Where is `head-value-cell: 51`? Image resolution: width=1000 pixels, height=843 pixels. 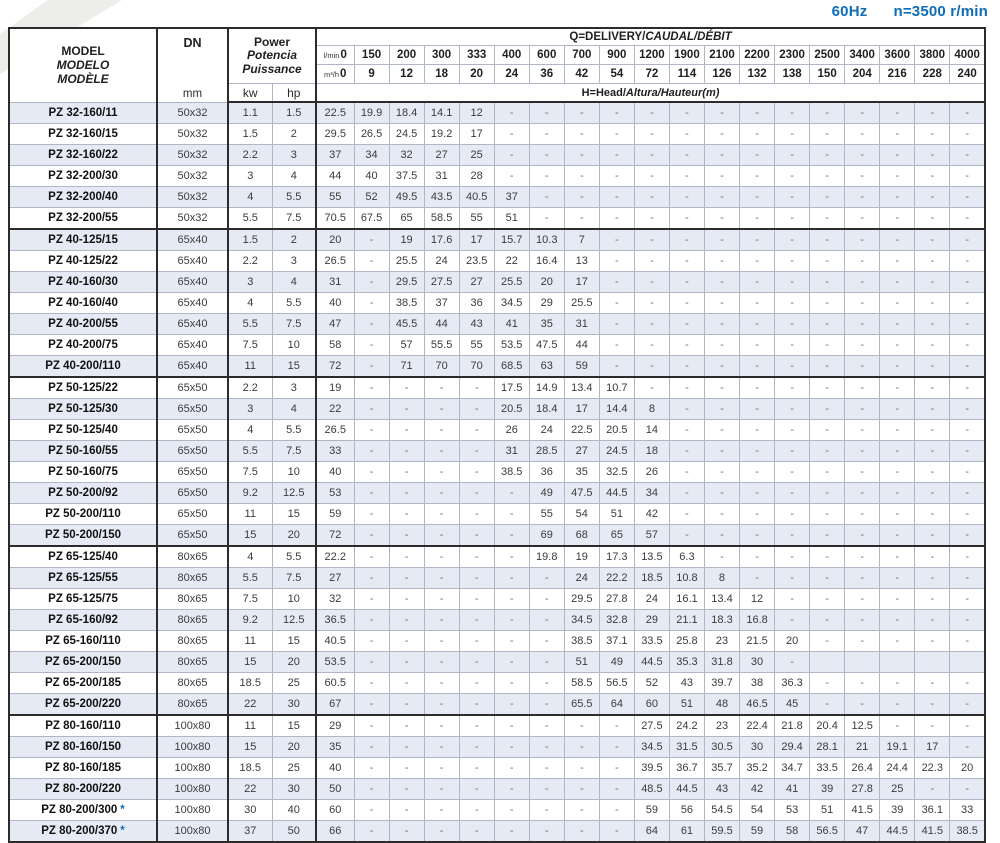 head-value-cell: 51 is located at coordinates (827, 810).